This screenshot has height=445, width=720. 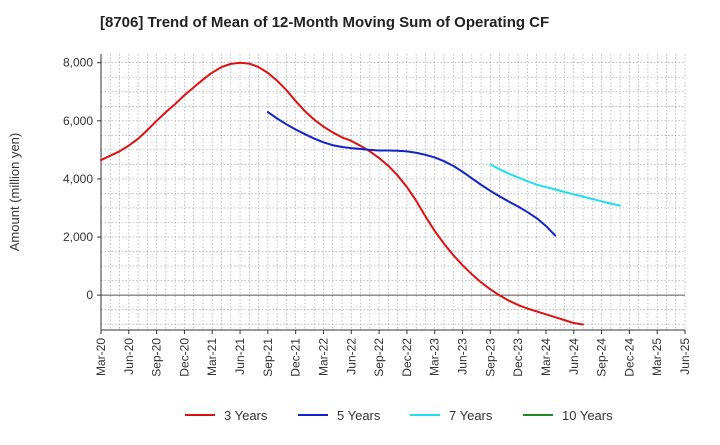 What do you see at coordinates (89, 295) in the screenshot?
I see `y-tick-label: 0` at bounding box center [89, 295].